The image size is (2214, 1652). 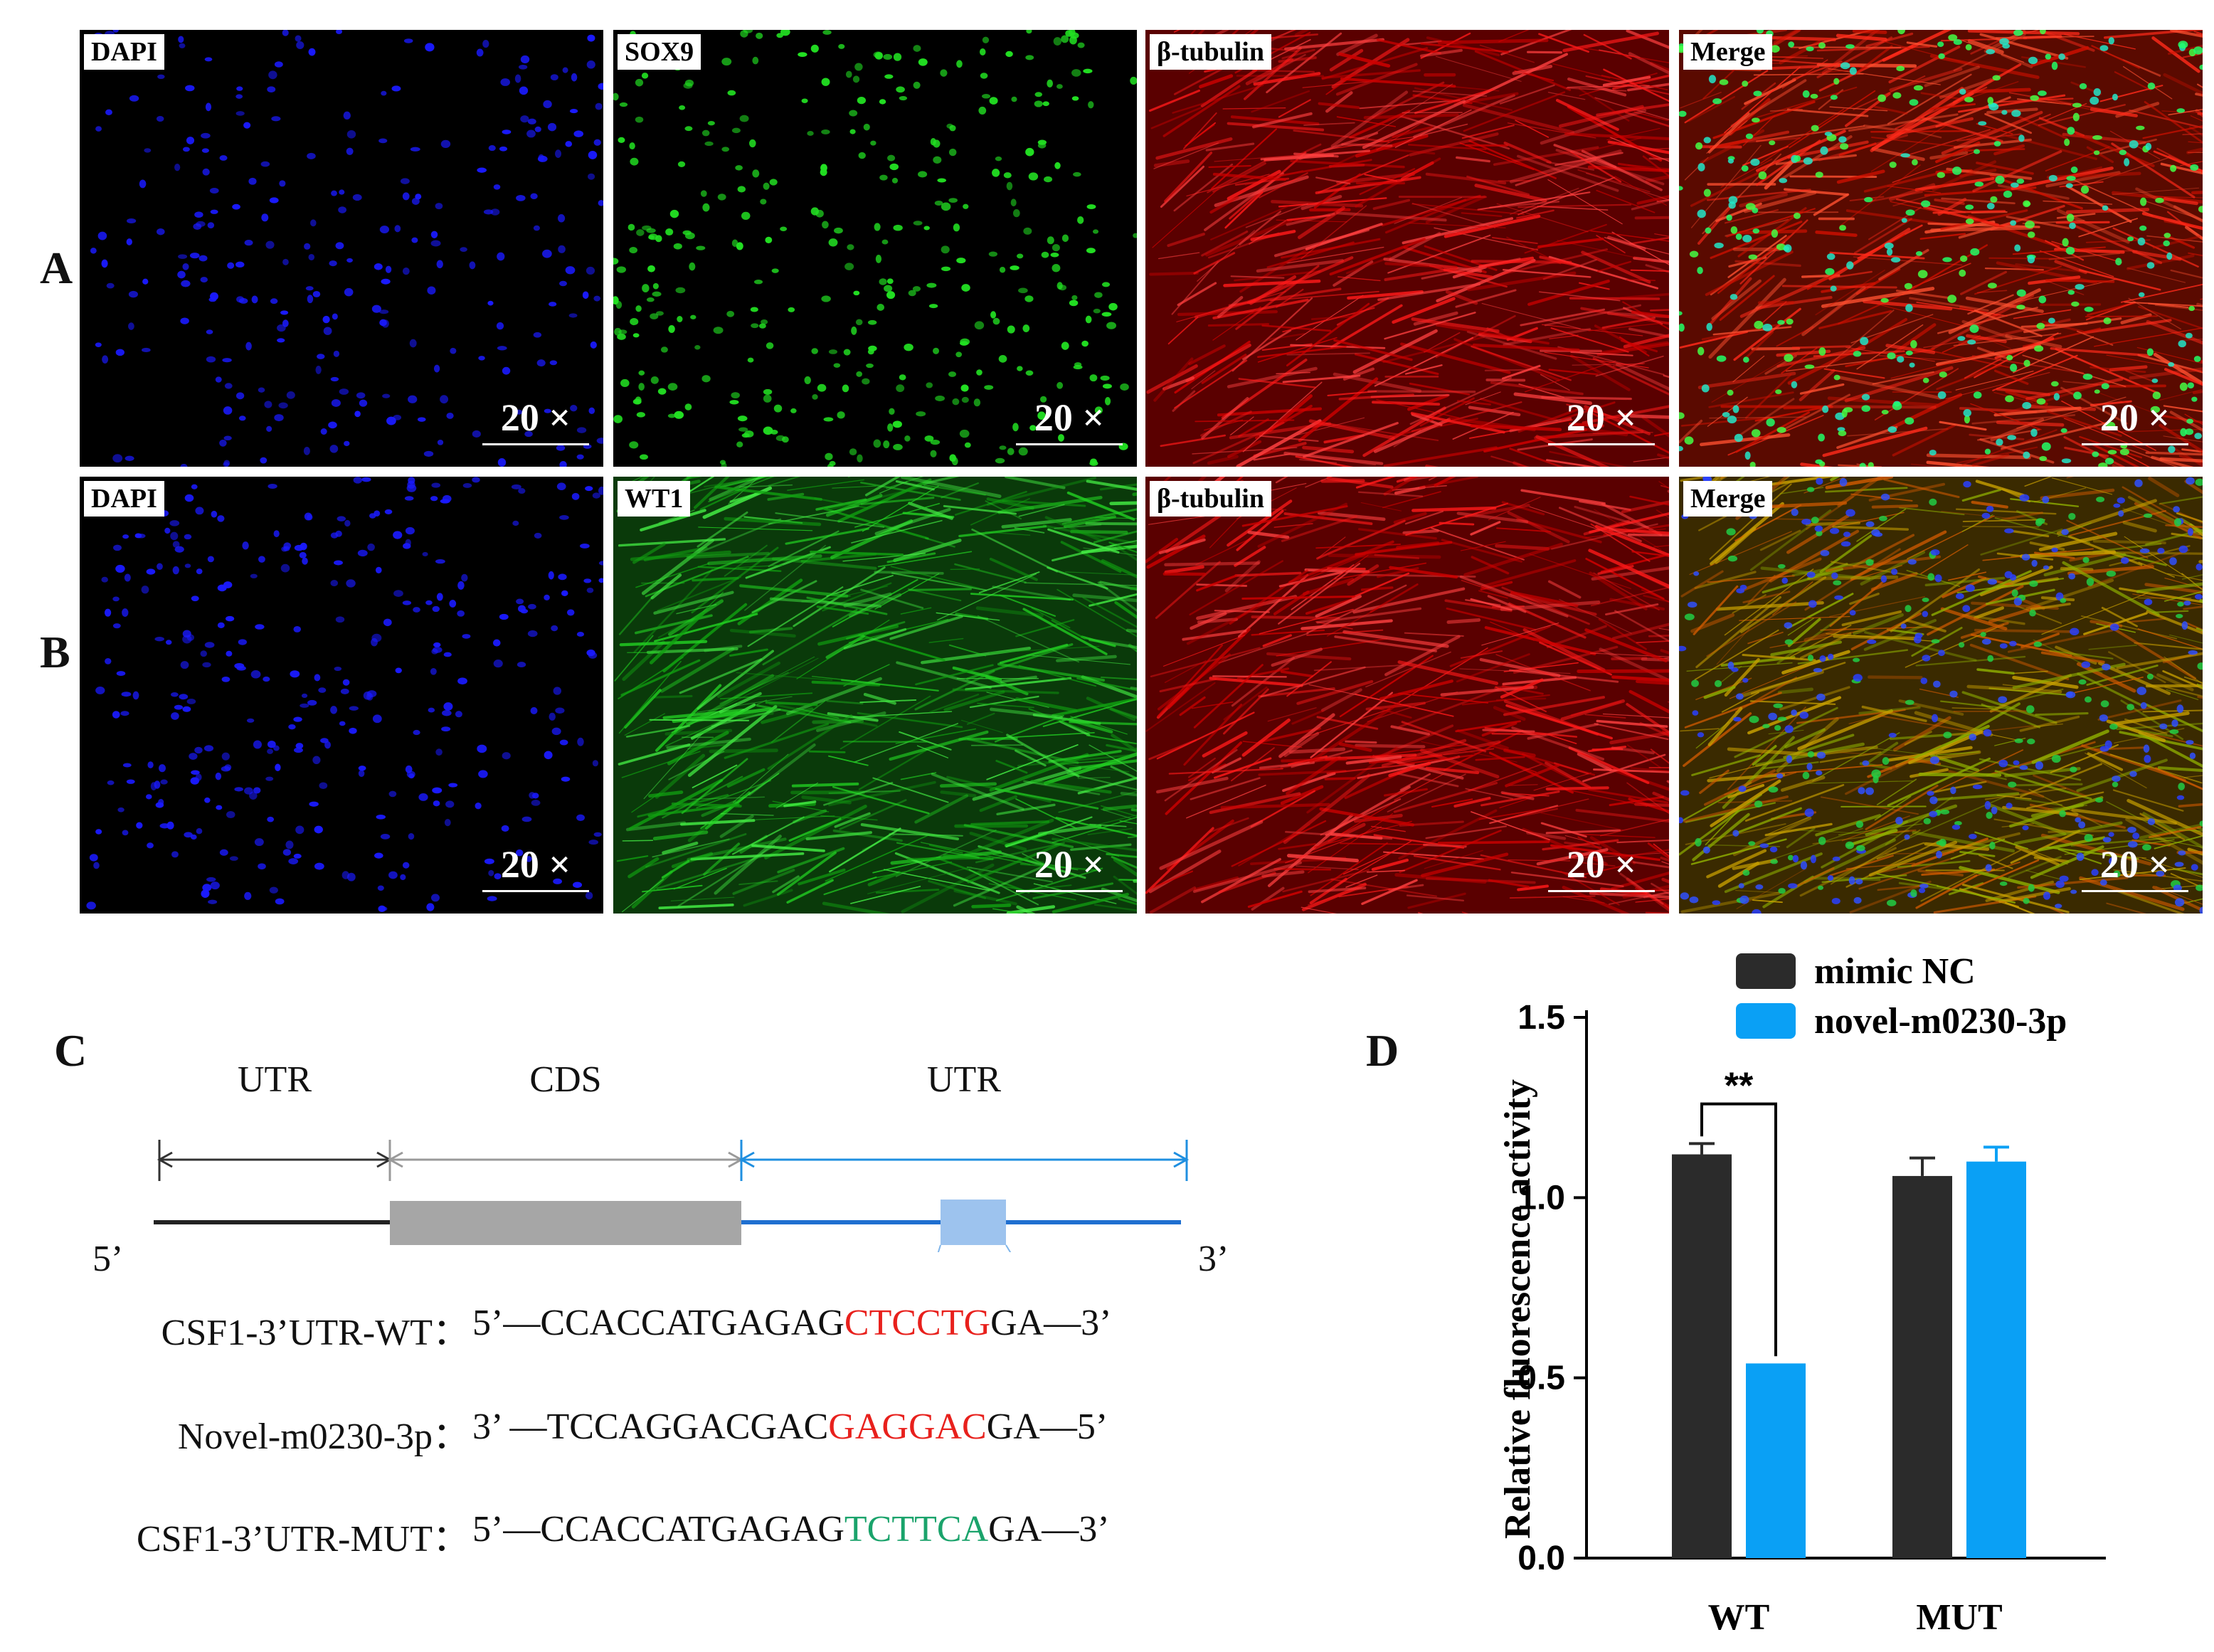 I want to click on seq-mut-suffix: GA—3’, so click(x=1049, y=1529).